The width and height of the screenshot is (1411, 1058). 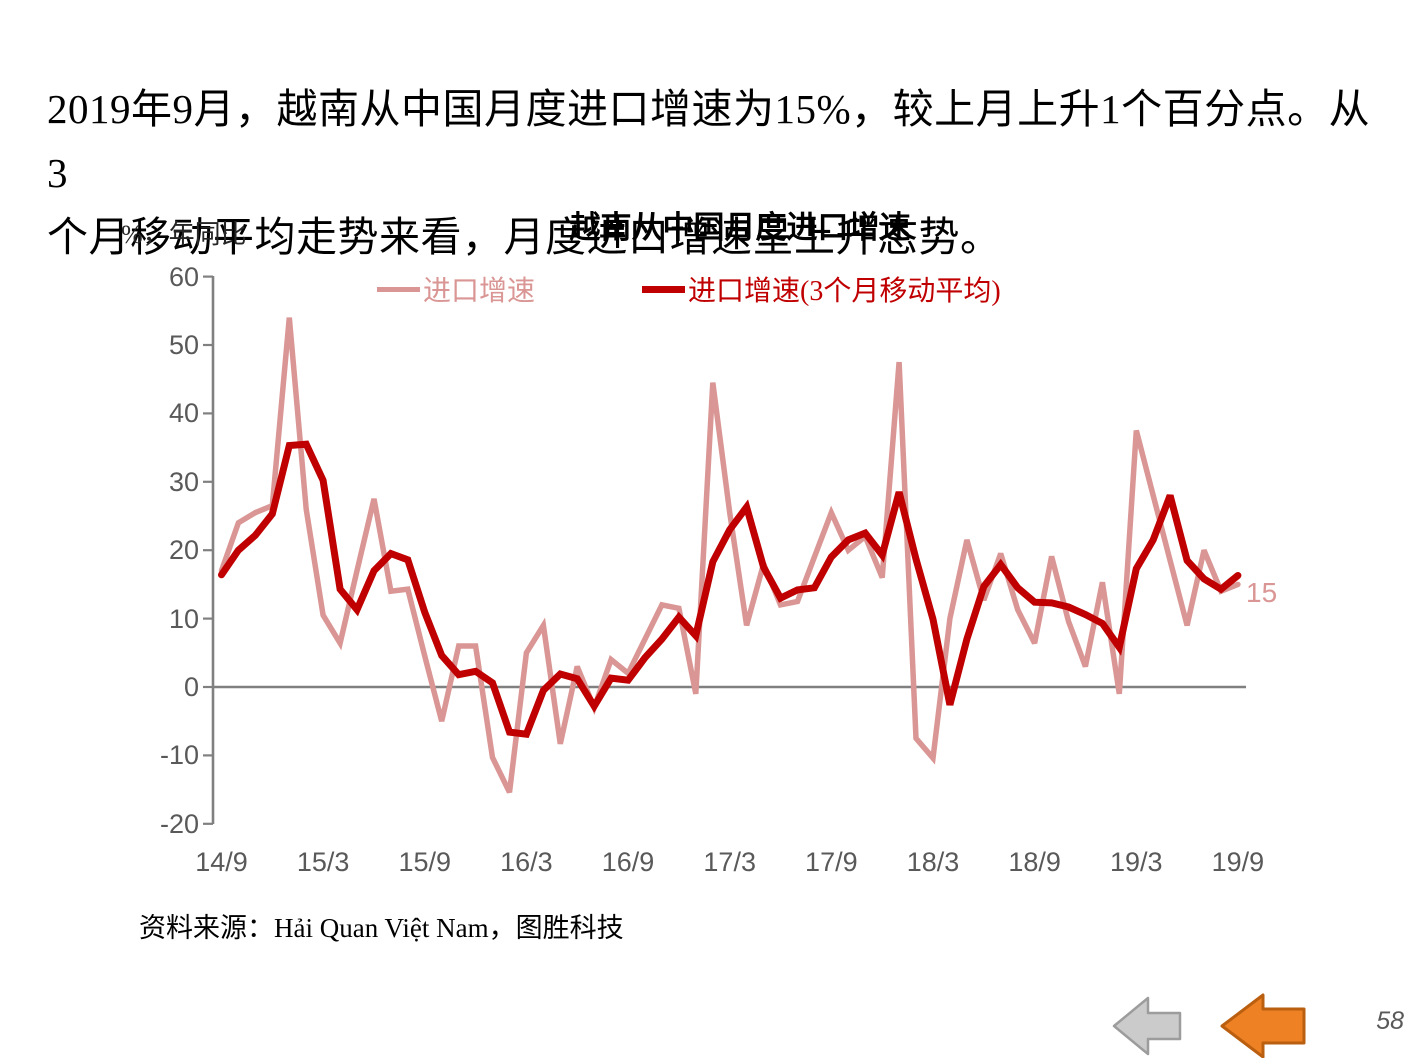 What do you see at coordinates (183, 276) in the screenshot?
I see `y-tick-label: 60` at bounding box center [183, 276].